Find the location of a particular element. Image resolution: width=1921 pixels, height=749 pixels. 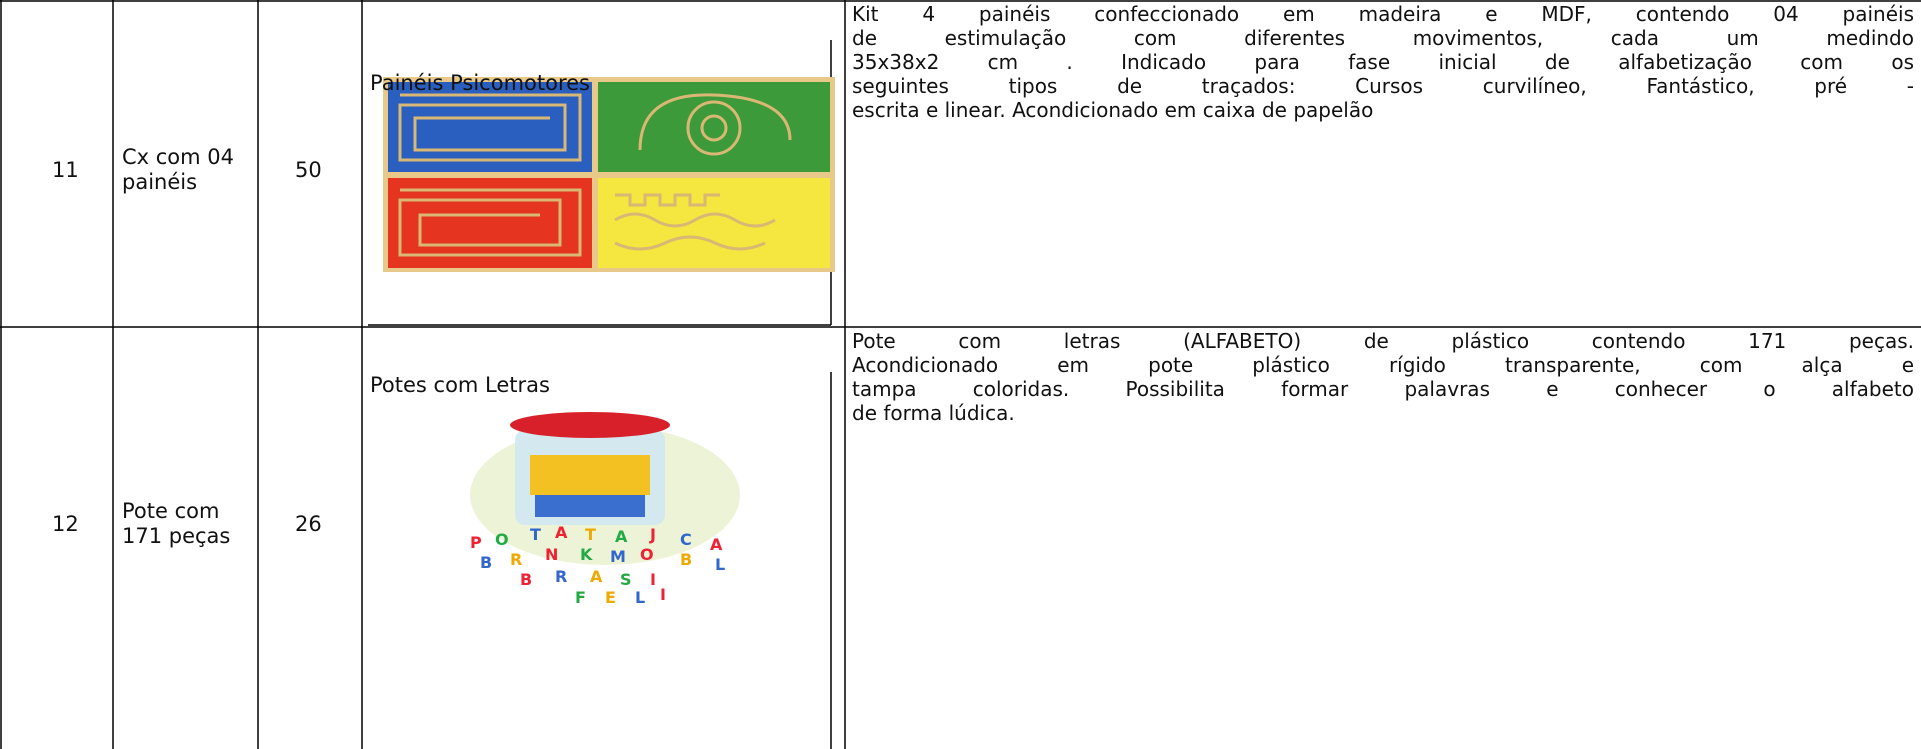

unit: painéis is located at coordinates (160, 182).